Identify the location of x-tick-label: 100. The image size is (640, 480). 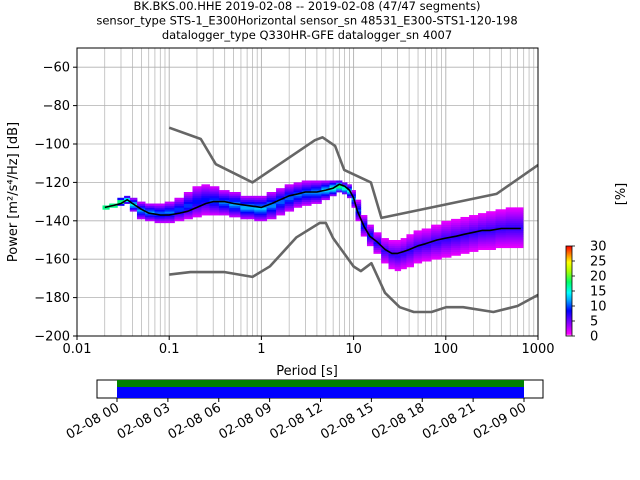
(445, 349).